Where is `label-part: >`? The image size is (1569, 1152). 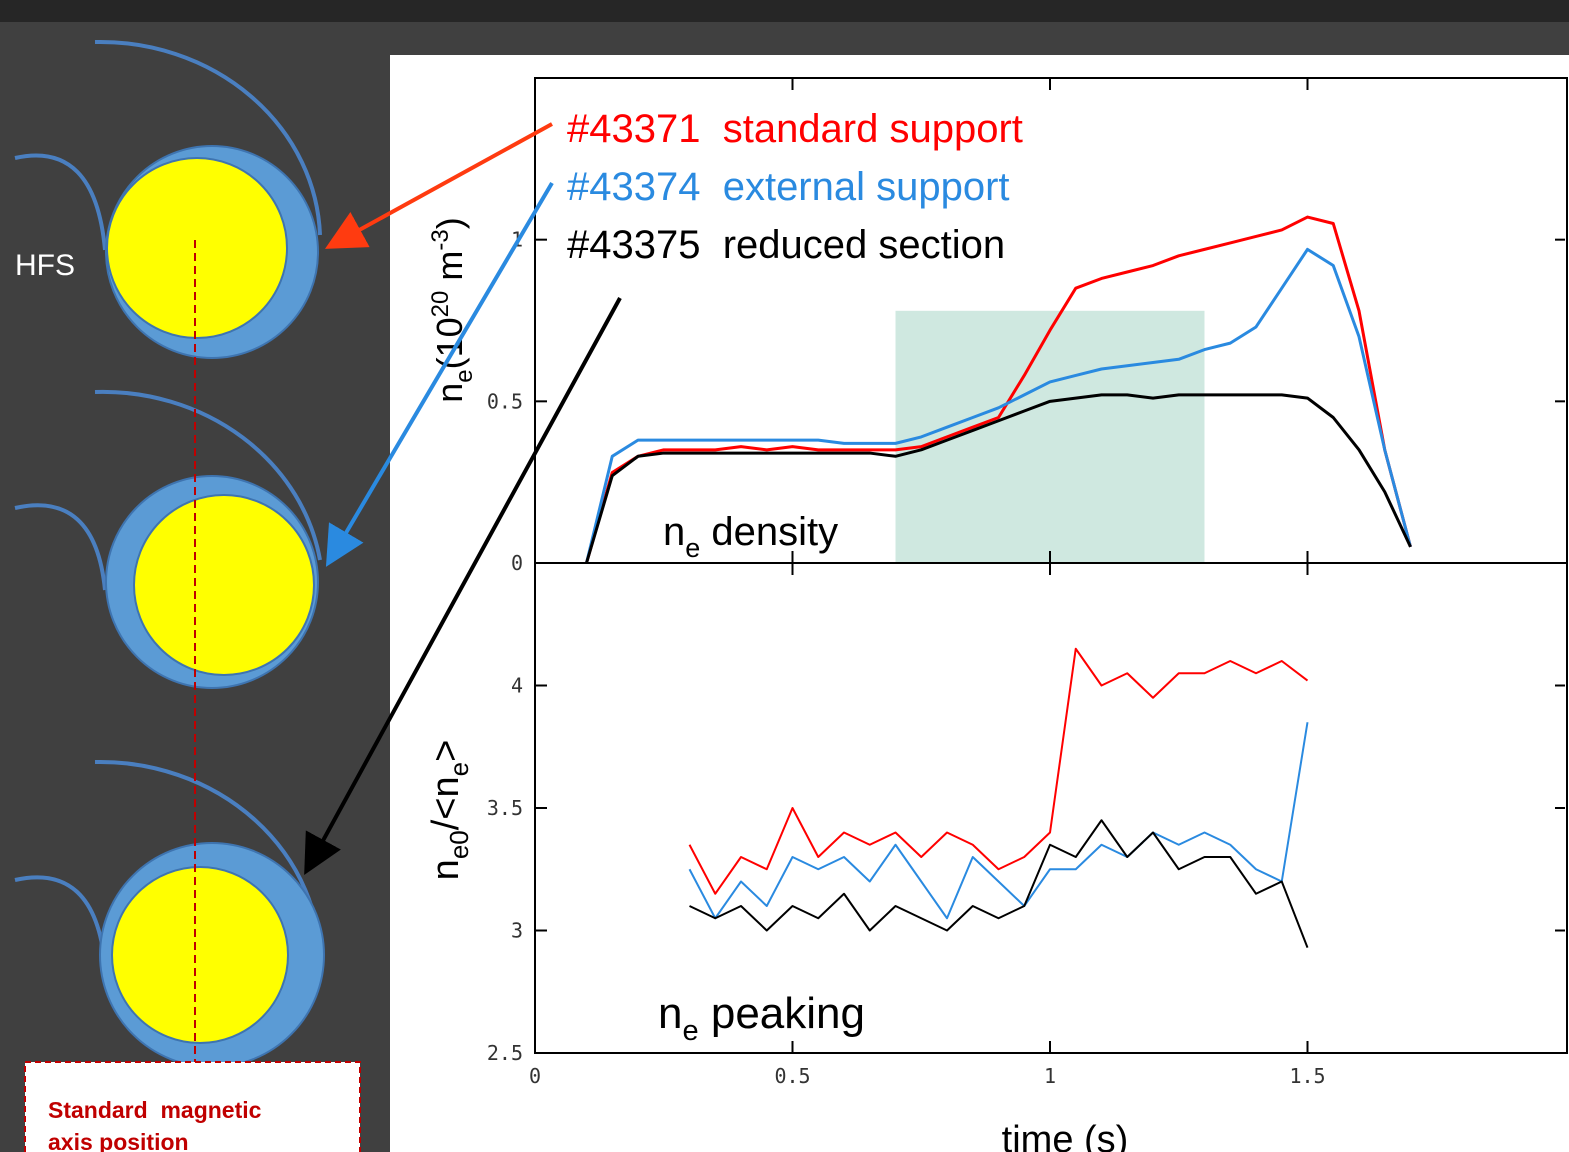
label-part: > is located at coordinates (446, 751).